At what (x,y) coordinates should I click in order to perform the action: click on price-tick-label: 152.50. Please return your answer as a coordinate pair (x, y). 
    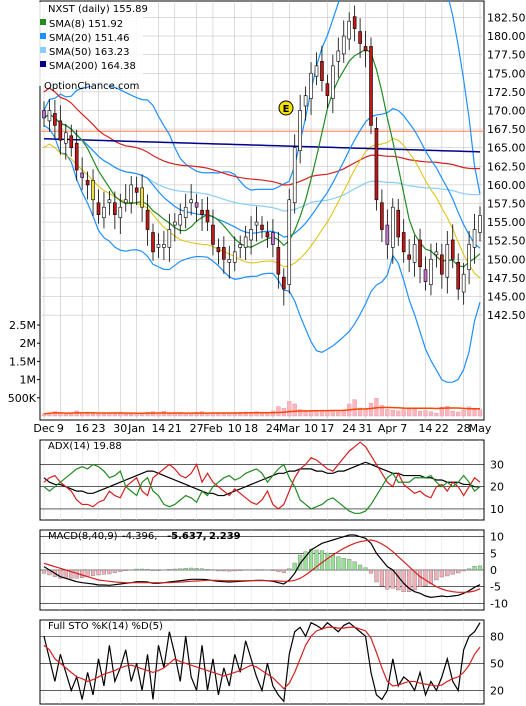
    Looking at the image, I should click on (506, 241).